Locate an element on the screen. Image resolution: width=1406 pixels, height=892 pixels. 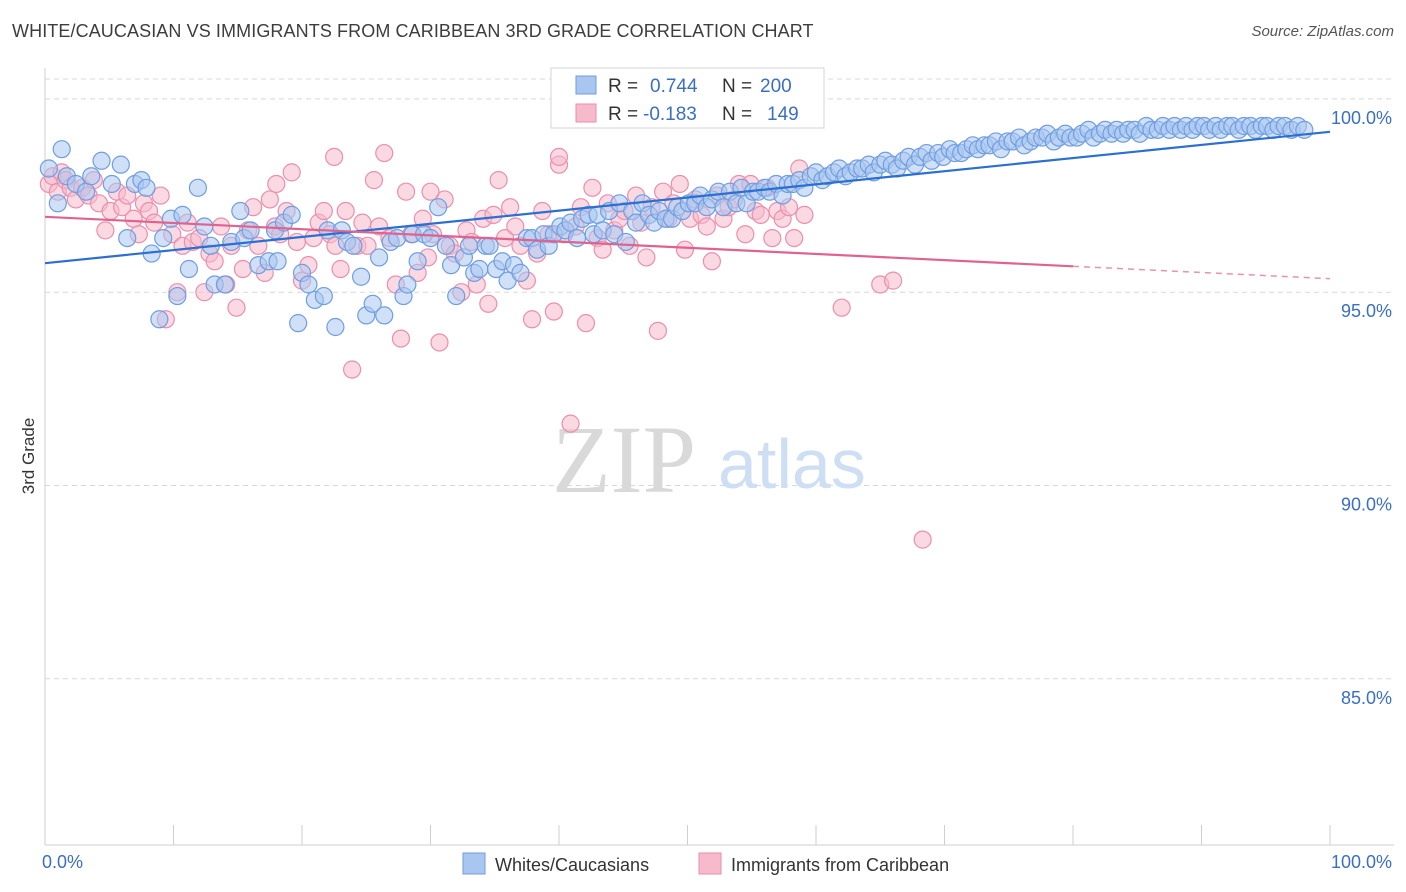
legend-r-value-2: -0.183 is located at coordinates (670, 114).